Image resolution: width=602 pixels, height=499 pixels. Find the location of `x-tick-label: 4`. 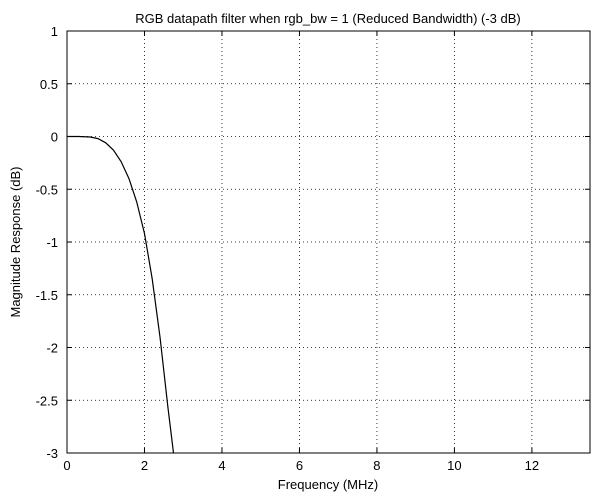

x-tick-label: 4 is located at coordinates (221, 465).